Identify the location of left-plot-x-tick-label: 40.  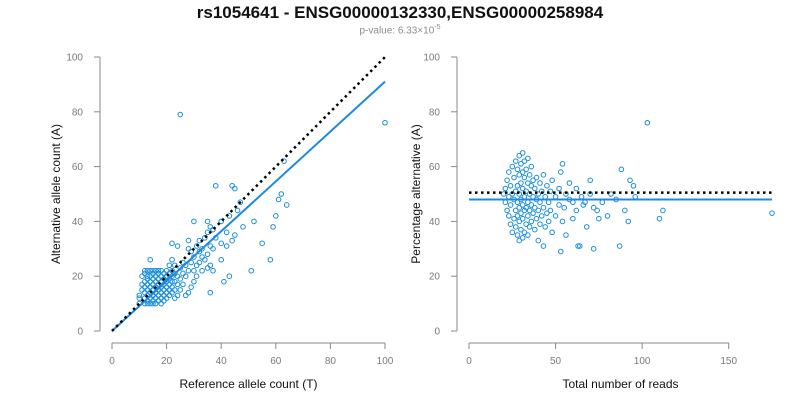
(222, 361).